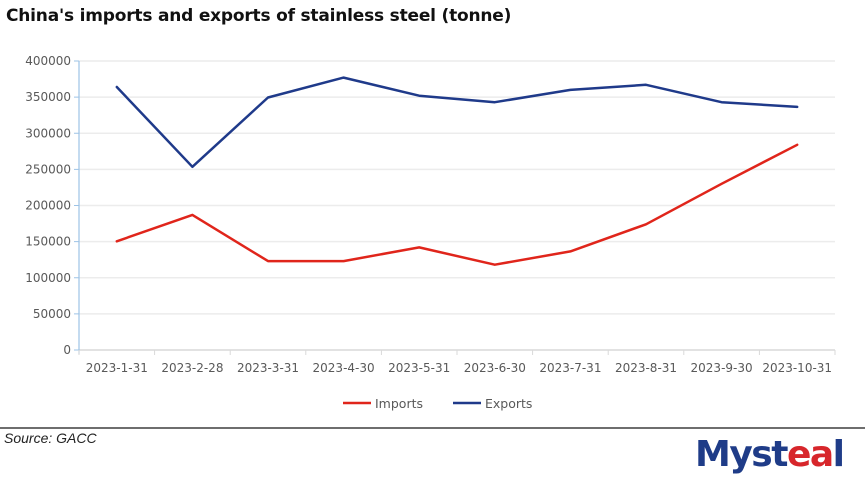  What do you see at coordinates (52, 314) in the screenshot?
I see `y-tick-label: 50000` at bounding box center [52, 314].